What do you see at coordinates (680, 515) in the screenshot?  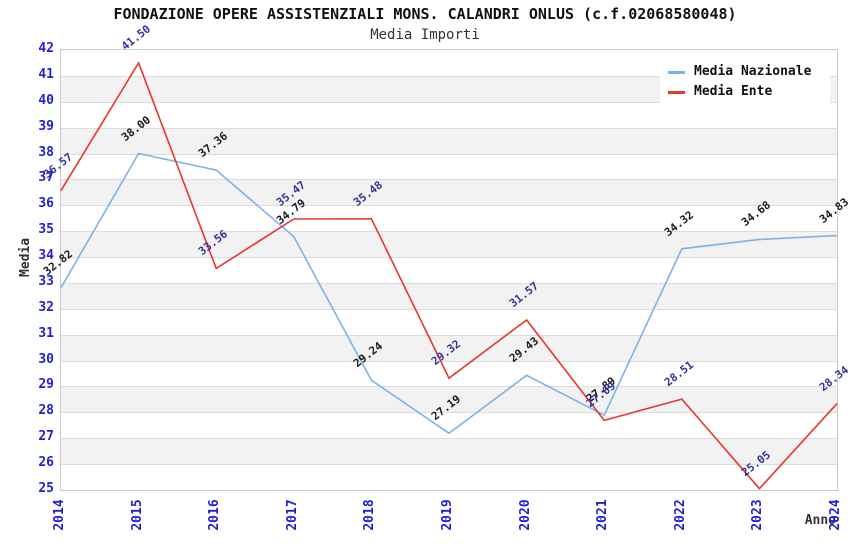 I see `x-tick-label: 2022` at bounding box center [680, 515].